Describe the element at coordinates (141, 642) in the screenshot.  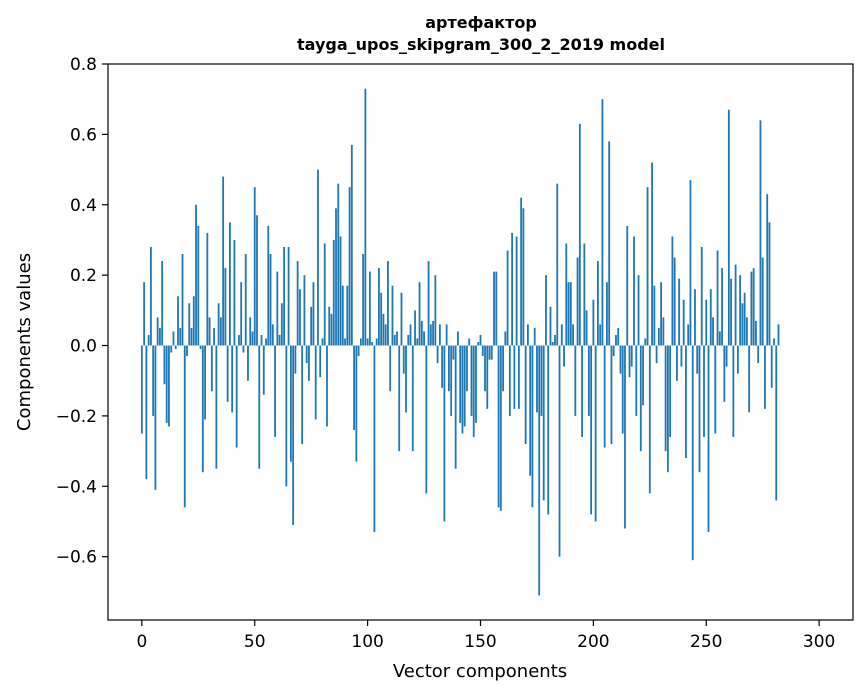
I see `x-tick-label: 0` at that location.